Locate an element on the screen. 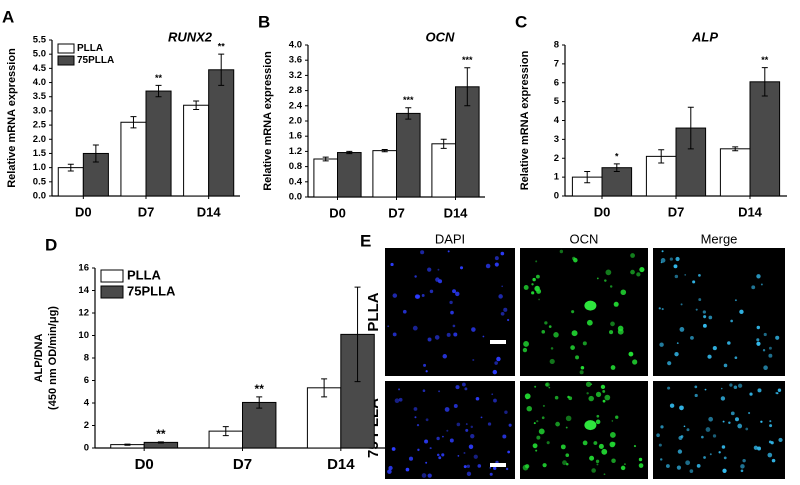  y-tick-label: 8 is located at coordinates (556, 45).